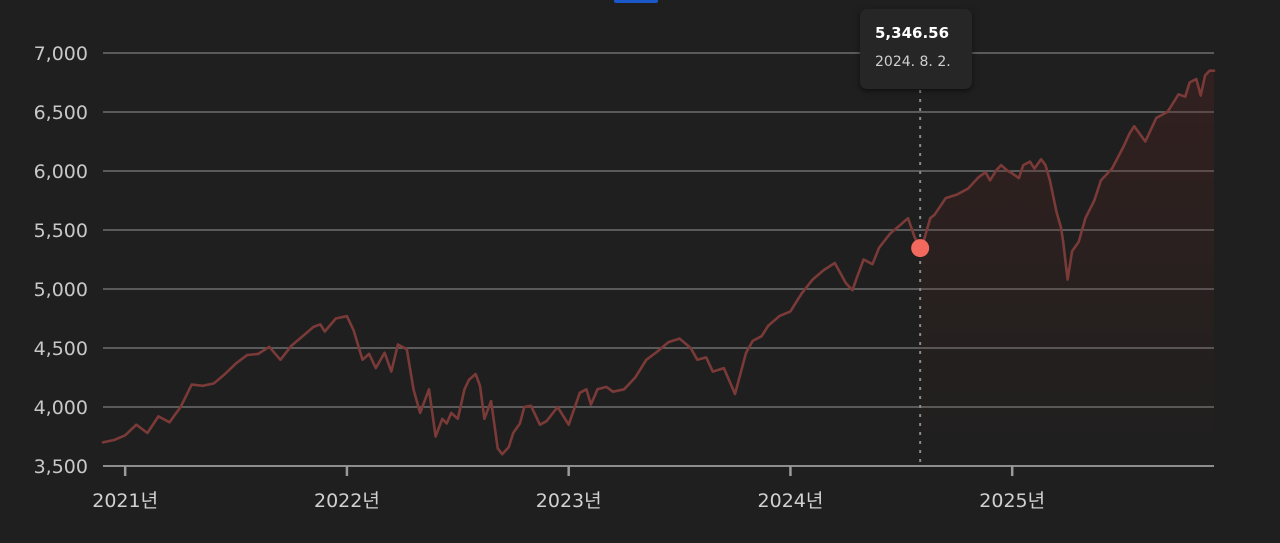 This screenshot has height=543, width=1280. I want to click on y-tick-label: 7,000, so click(61, 54).